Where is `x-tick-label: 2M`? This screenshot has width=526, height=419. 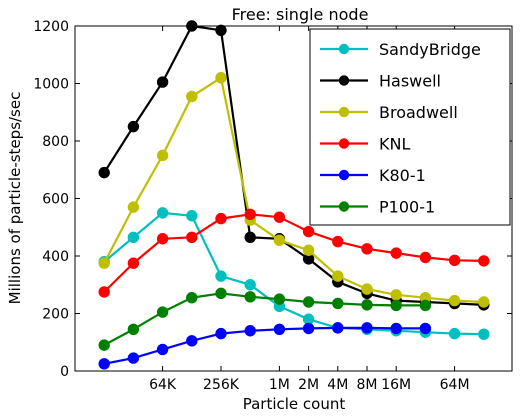
x-tick-label: 2M is located at coordinates (308, 385).